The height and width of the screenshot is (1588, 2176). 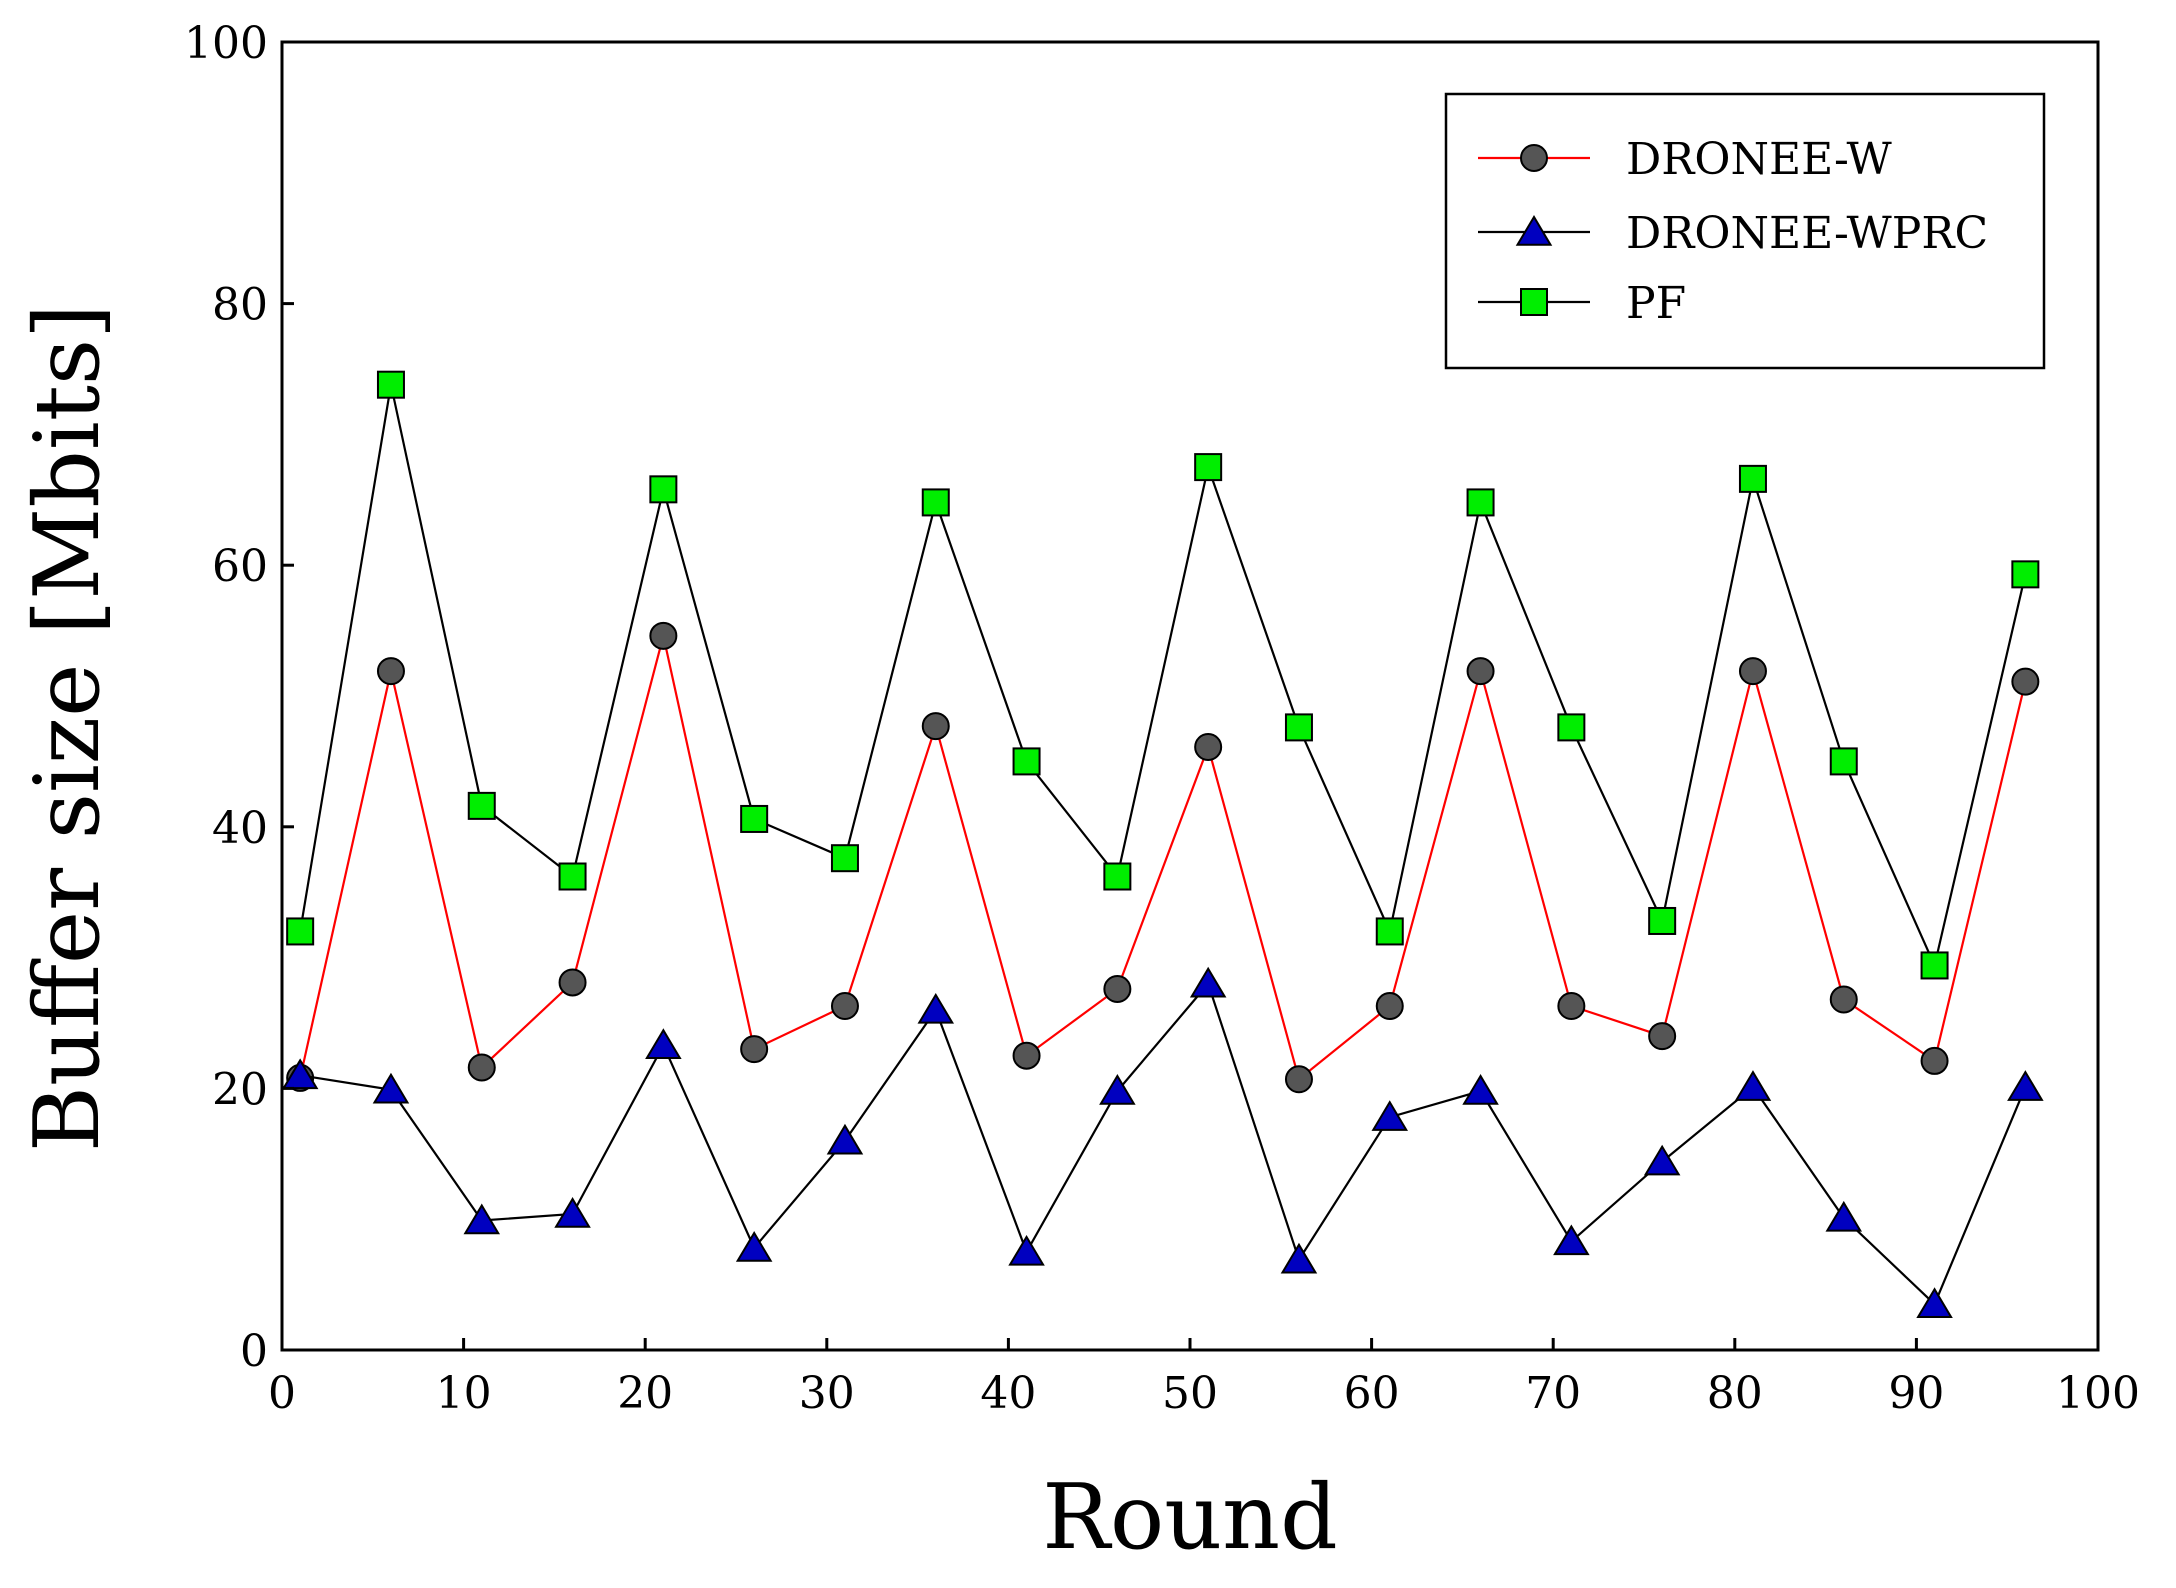 I want to click on legend: DRONEE-W DRONEE-WPRC PF, so click(x=1745, y=231).